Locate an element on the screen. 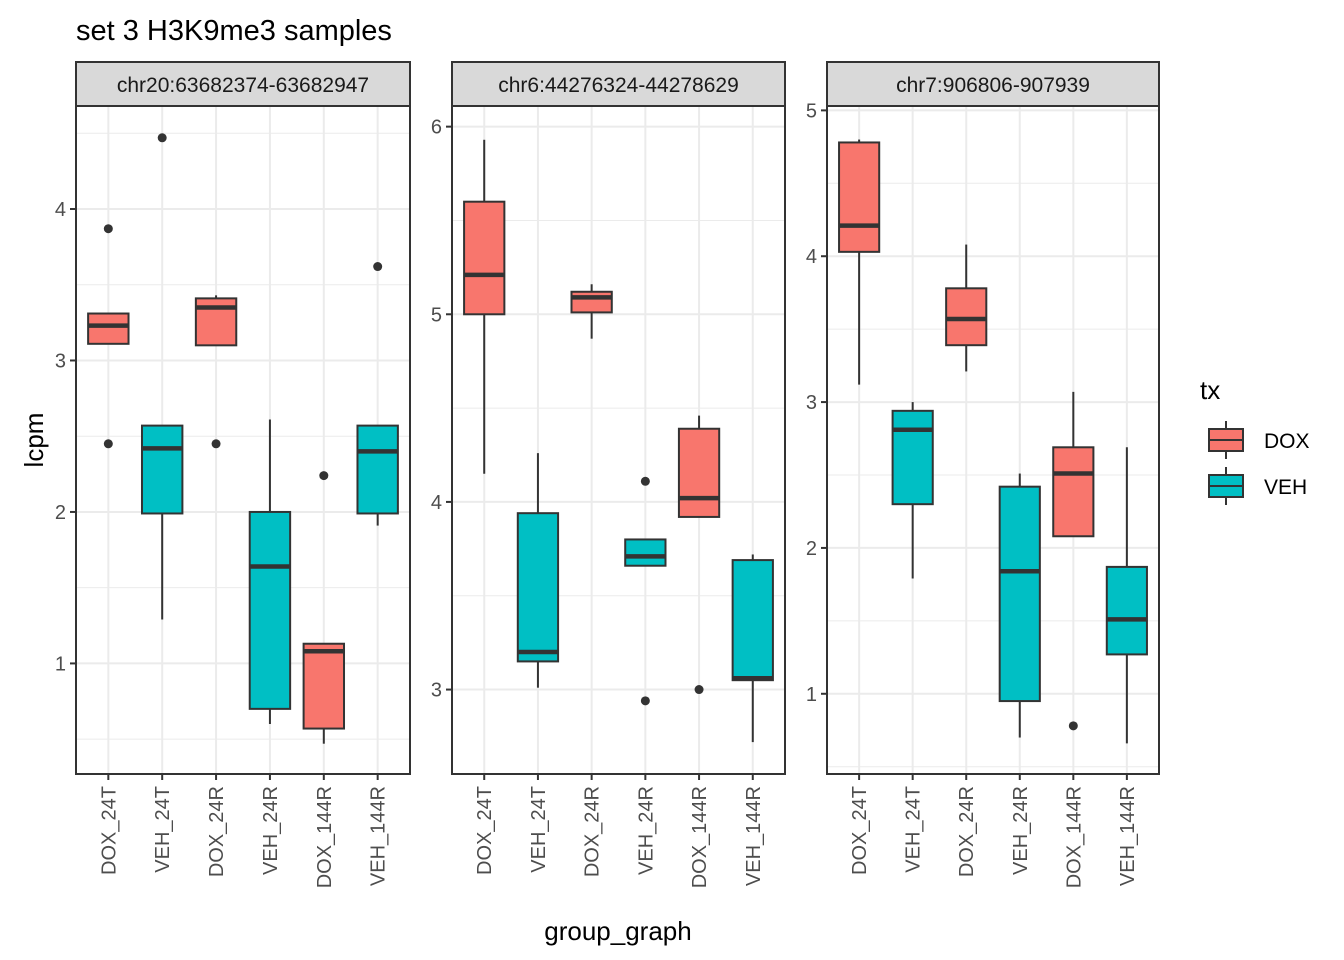 This screenshot has width=1344, height=960. legend-label: VEH is located at coordinates (1285, 487).